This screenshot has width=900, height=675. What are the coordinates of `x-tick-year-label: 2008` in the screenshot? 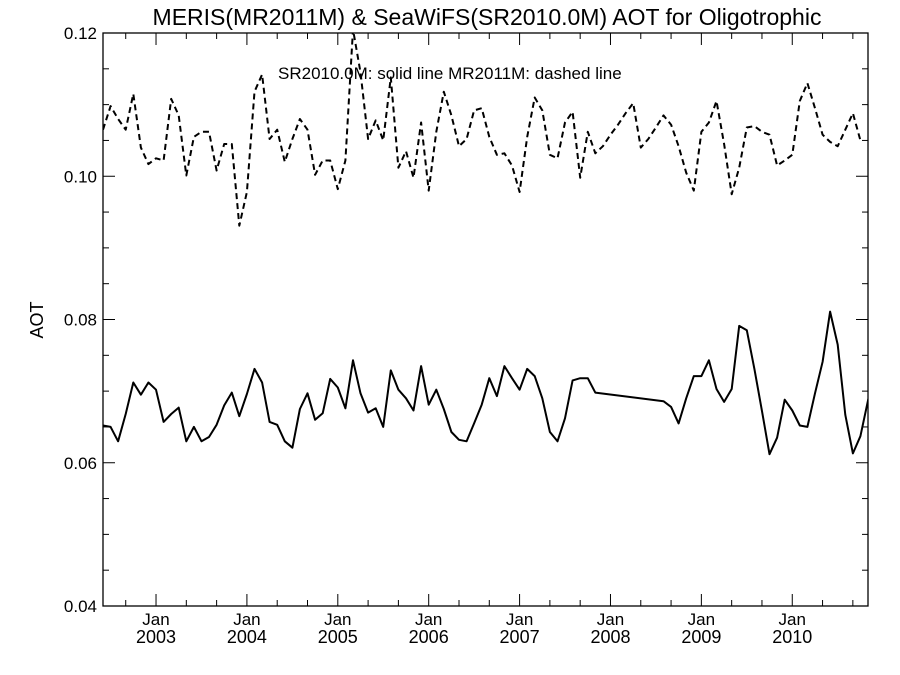 It's located at (610, 637).